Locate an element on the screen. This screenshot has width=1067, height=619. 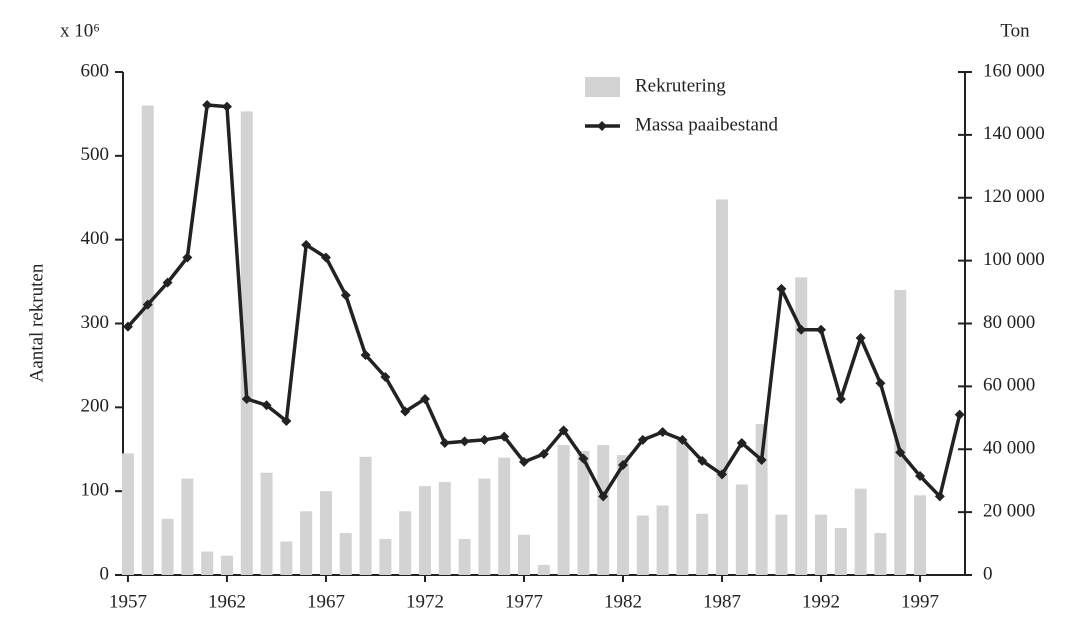
y-tick-label: 0 is located at coordinates (105, 573).